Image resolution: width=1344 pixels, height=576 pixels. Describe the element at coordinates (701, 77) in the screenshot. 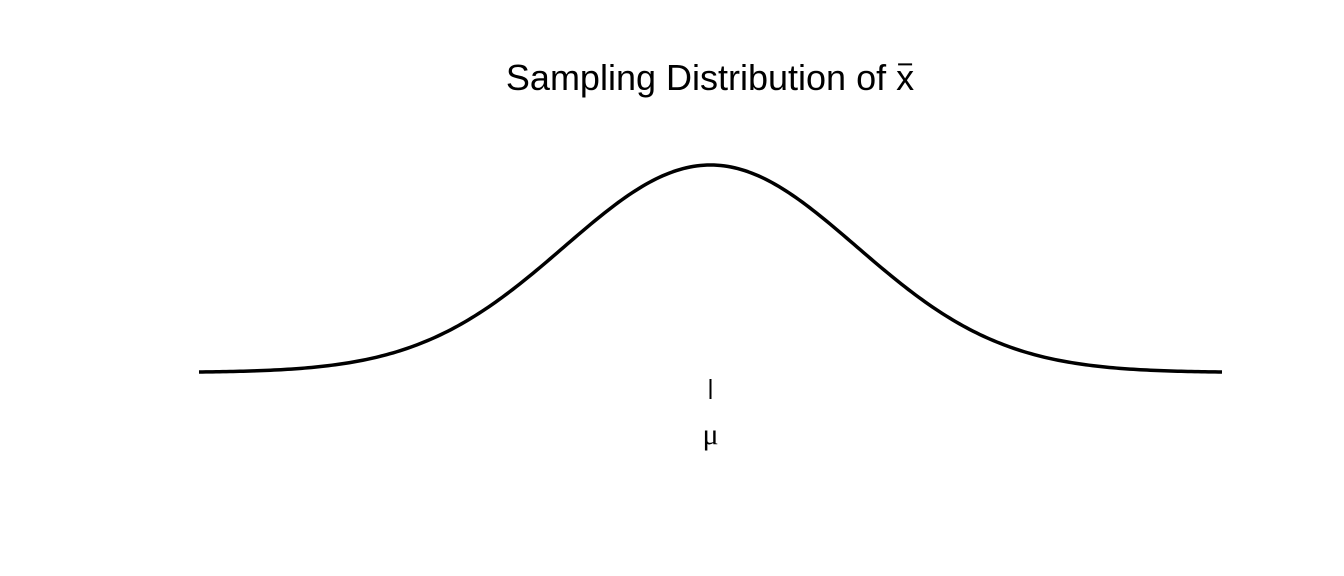

I see `chart-title-main: Sampling Distribution of` at that location.